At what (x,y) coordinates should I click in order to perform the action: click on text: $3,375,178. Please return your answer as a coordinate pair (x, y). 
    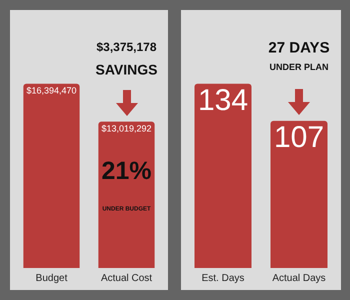
    Looking at the image, I should click on (126, 47).